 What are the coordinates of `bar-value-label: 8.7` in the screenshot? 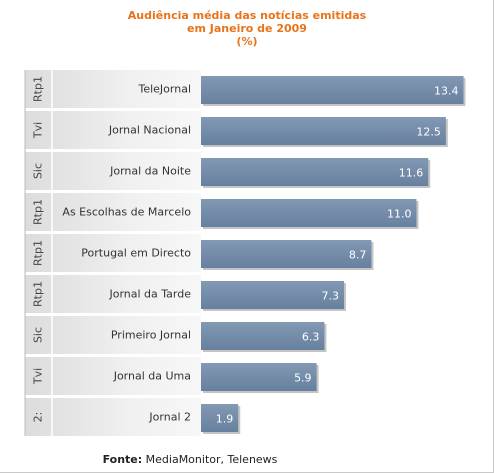 It's located at (358, 255).